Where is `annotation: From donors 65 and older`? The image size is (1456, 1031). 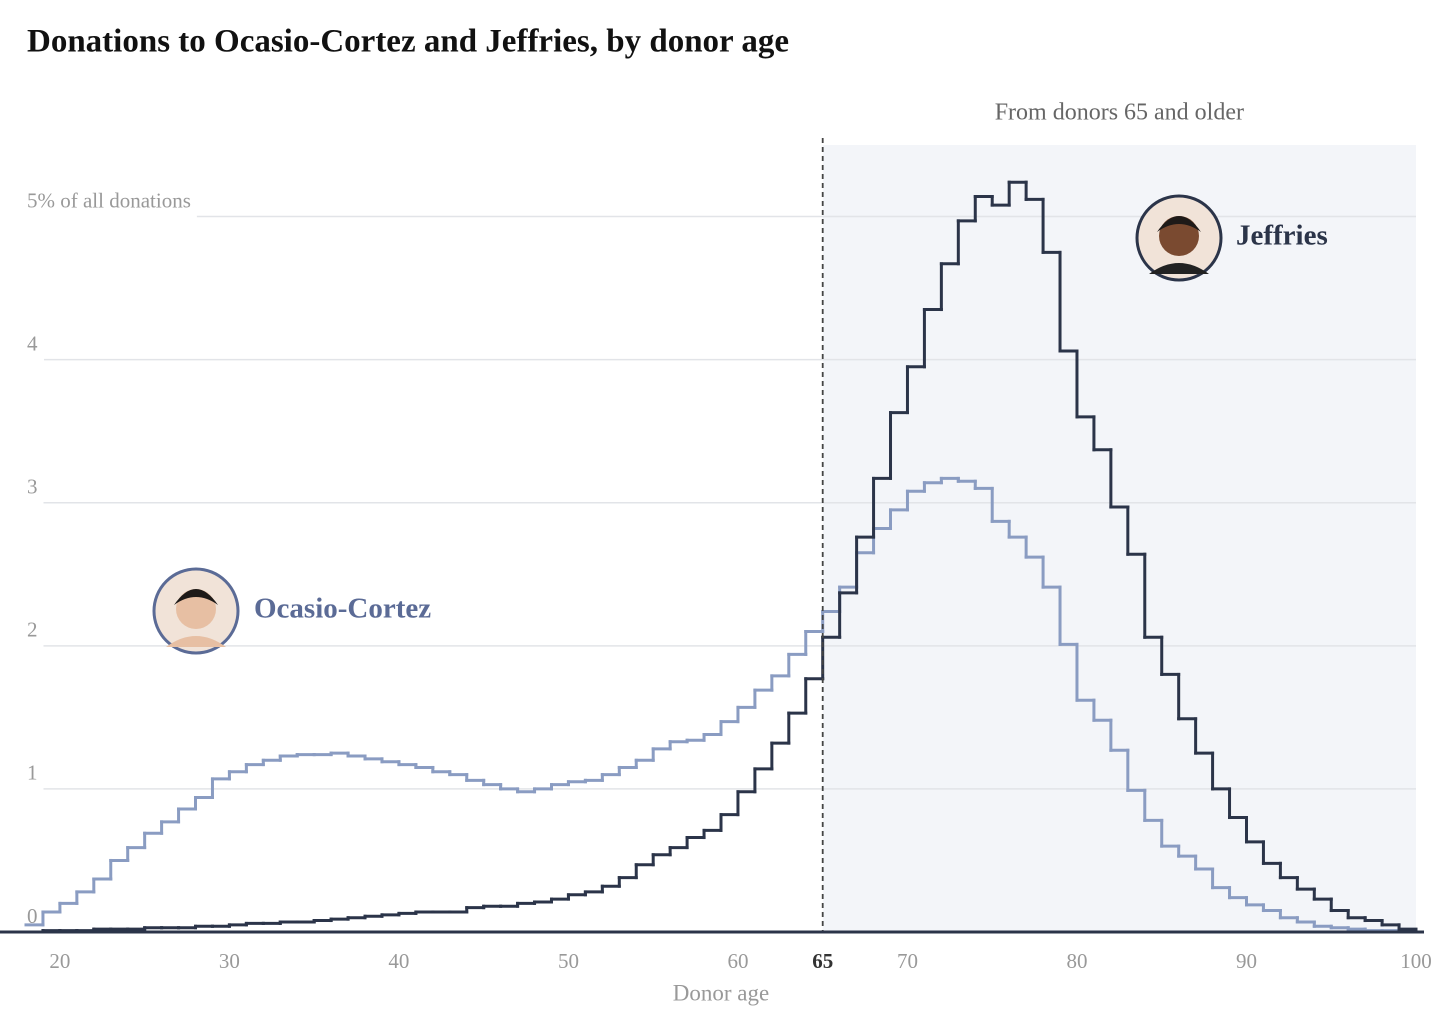
annotation: From donors 65 and older is located at coordinates (1119, 113).